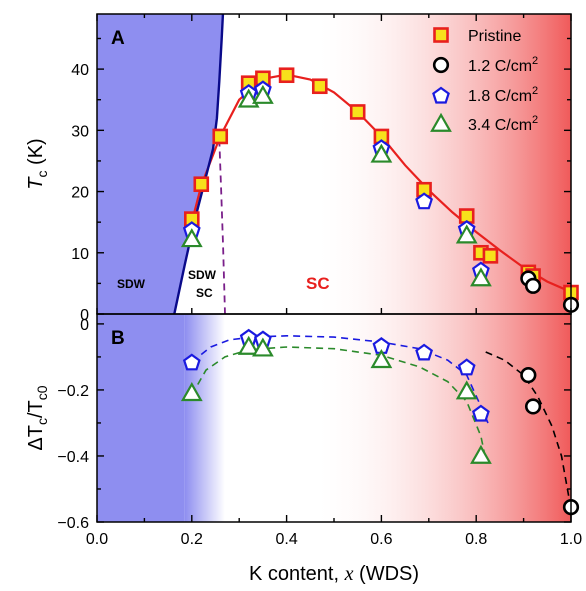  What do you see at coordinates (202, 275) in the screenshot?
I see `region-label-sdw-sc-top: SDW` at bounding box center [202, 275].